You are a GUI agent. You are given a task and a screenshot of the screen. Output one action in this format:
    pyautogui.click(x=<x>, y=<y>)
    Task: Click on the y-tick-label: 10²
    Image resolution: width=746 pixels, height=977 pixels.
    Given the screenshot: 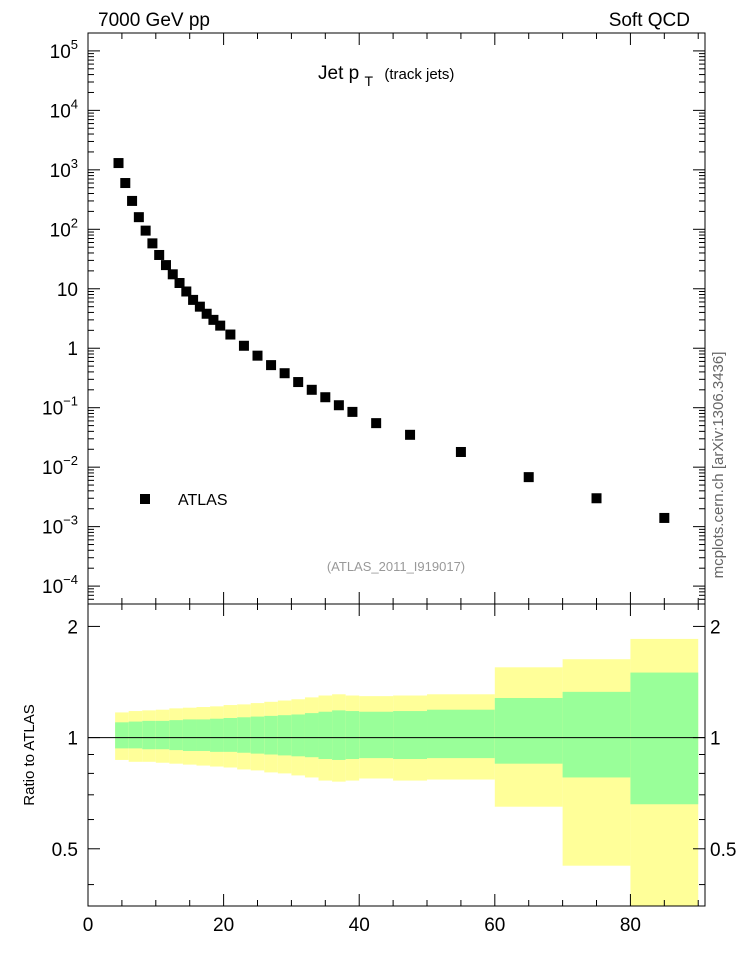 What is the action you would take?
    pyautogui.click(x=64, y=228)
    